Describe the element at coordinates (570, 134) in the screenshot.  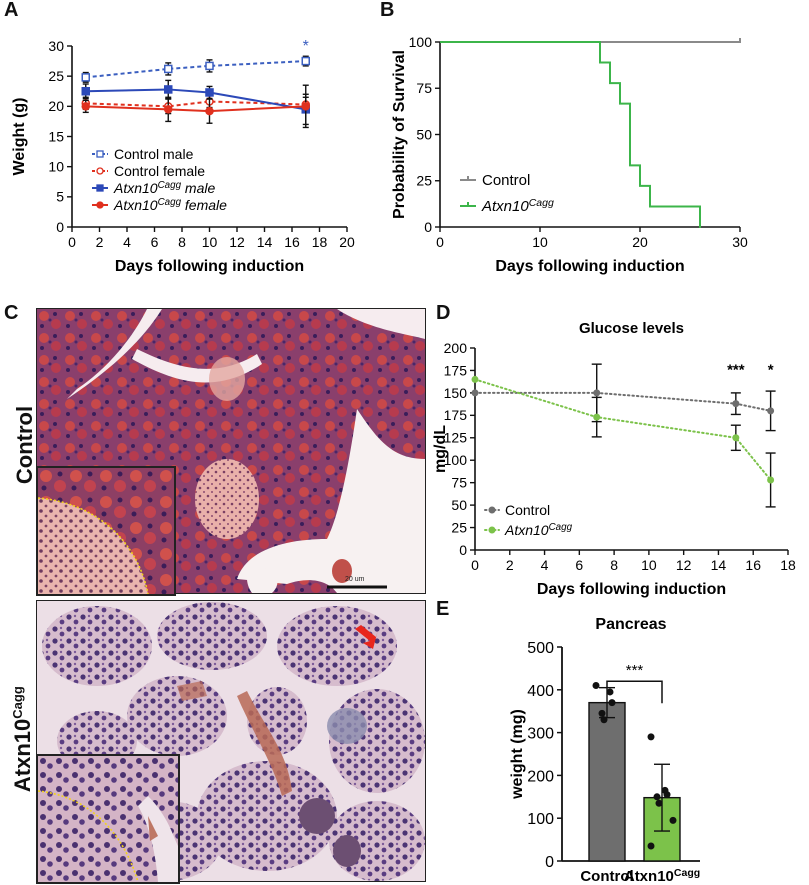
I see `survival-curve` at that location.